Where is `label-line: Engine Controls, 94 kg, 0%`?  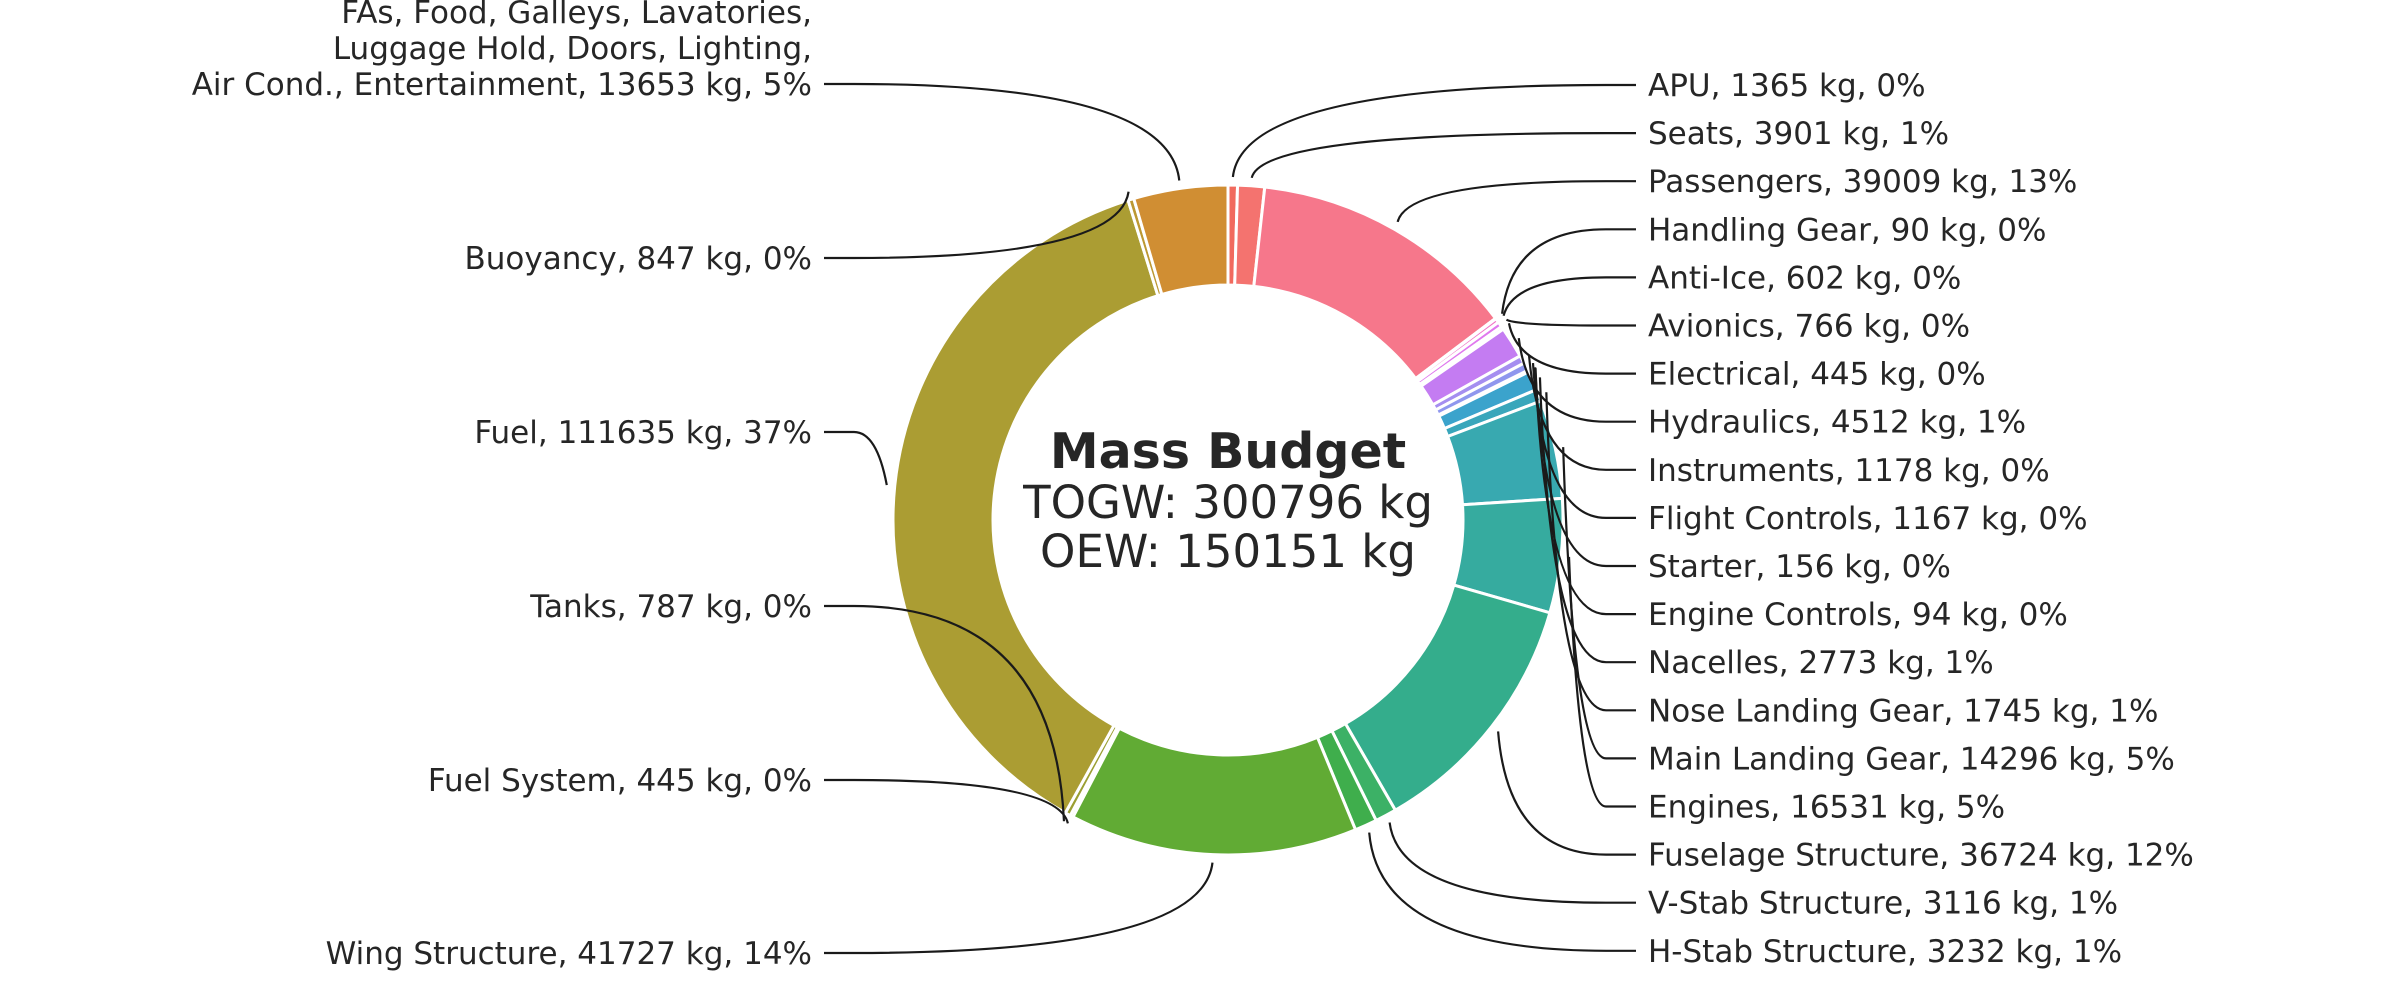
label-line: Engine Controls, 94 kg, 0% is located at coordinates (1858, 615).